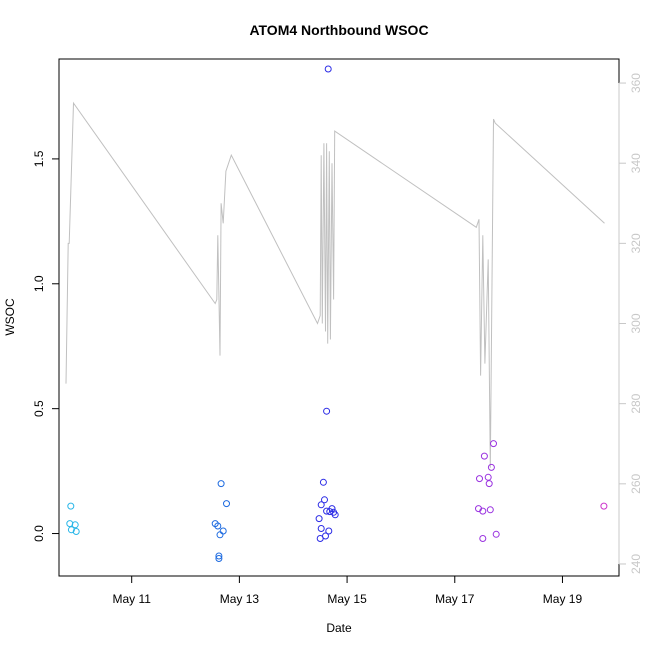 The image size is (650, 650). I want to click on y2-tick-label: 300, so click(636, 323).